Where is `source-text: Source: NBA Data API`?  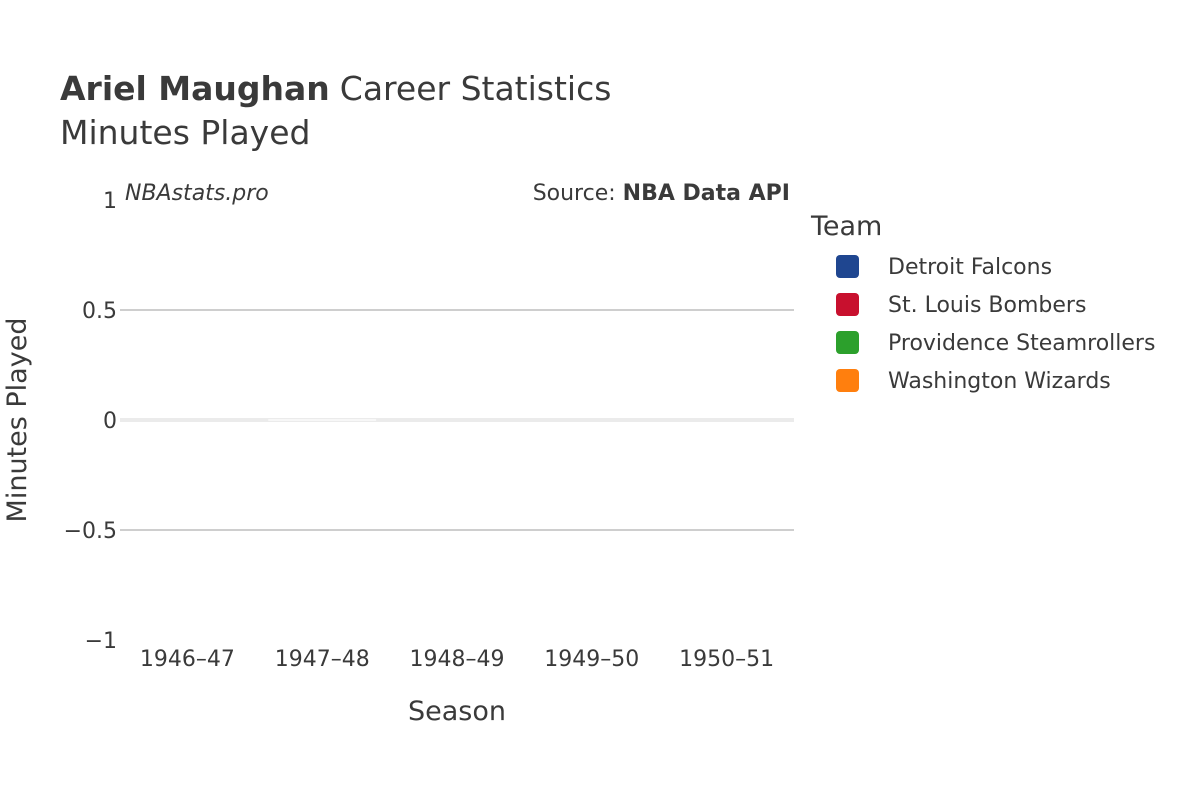 source-text: Source: NBA Data API is located at coordinates (661, 193).